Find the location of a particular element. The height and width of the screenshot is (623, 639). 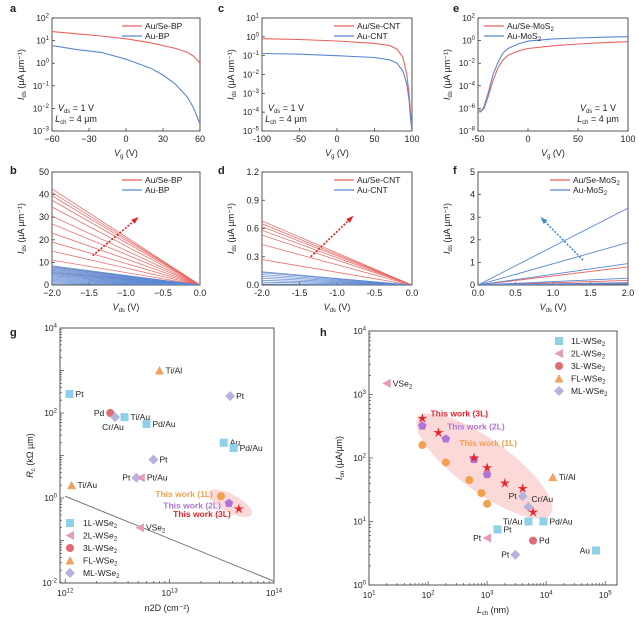

this-work-highlight is located at coordinates (484, 466).